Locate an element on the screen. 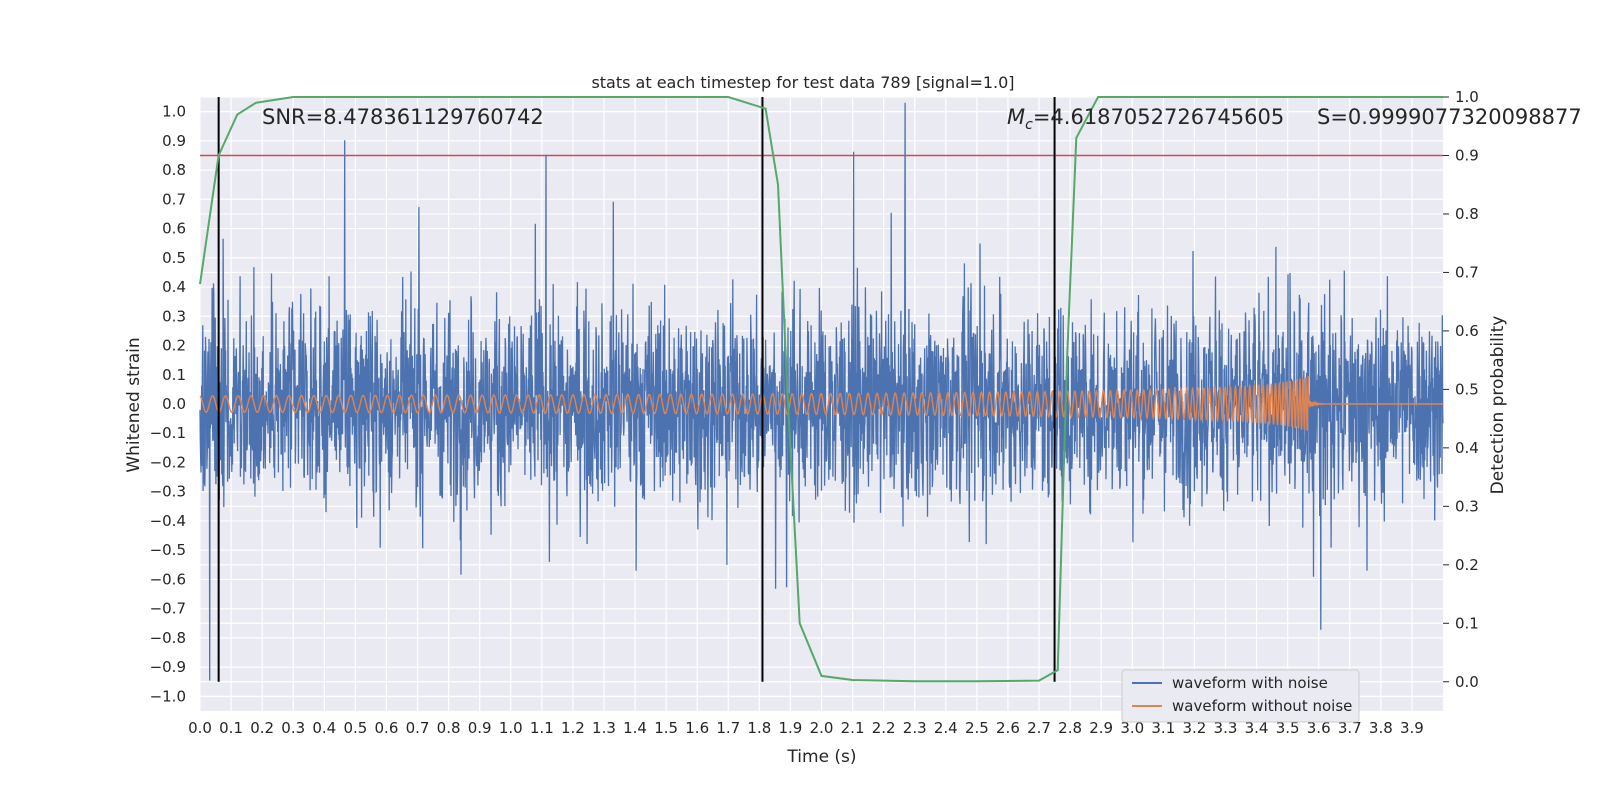 Image resolution: width=1600 pixels, height=800 pixels. y-tick-label: −0.4 is located at coordinates (168, 521).